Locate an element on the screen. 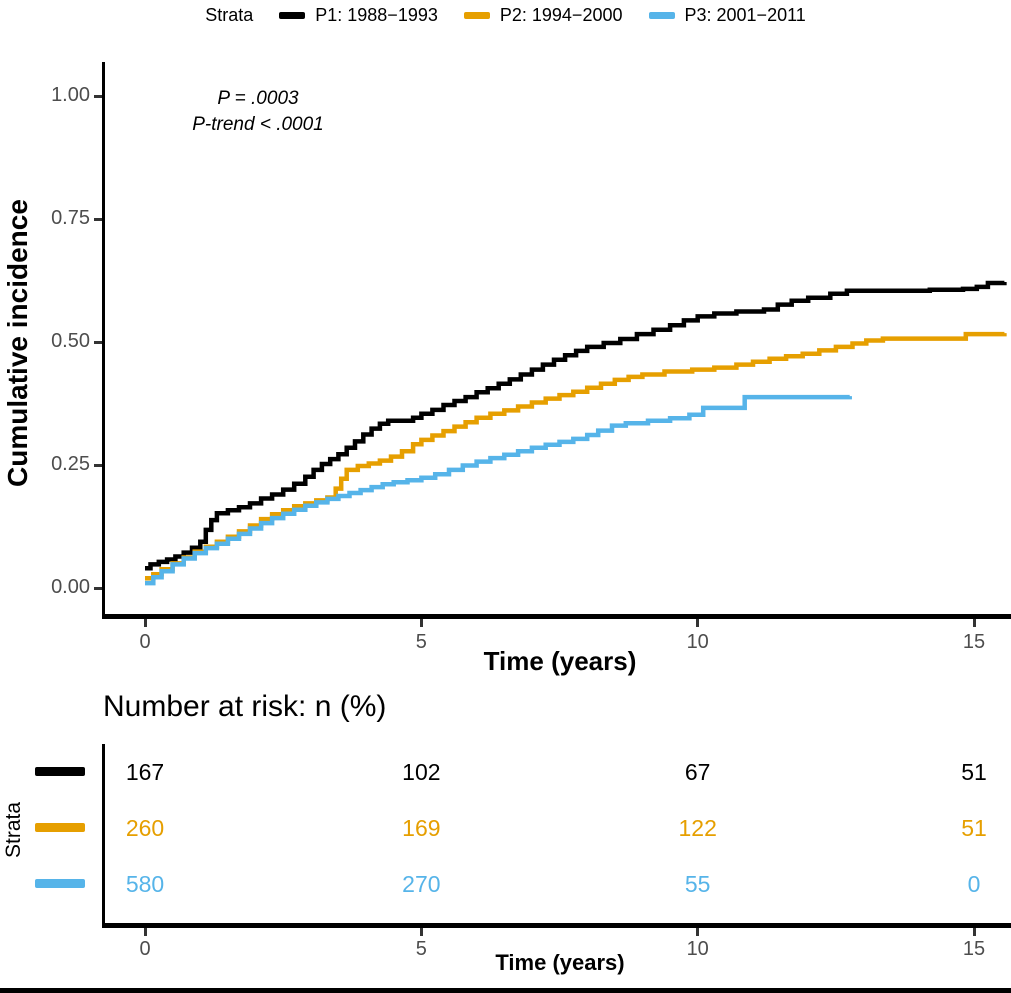 The width and height of the screenshot is (1011, 993). y-tick-label: 0.25 is located at coordinates (70, 464).